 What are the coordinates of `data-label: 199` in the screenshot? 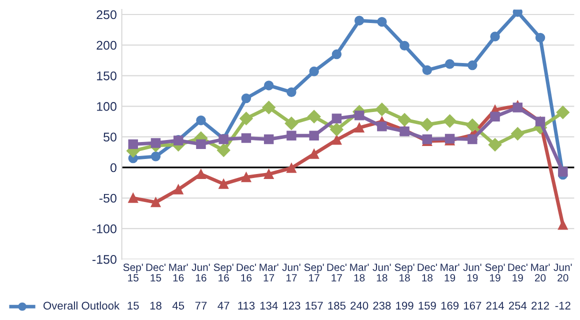 It's located at (405, 306).